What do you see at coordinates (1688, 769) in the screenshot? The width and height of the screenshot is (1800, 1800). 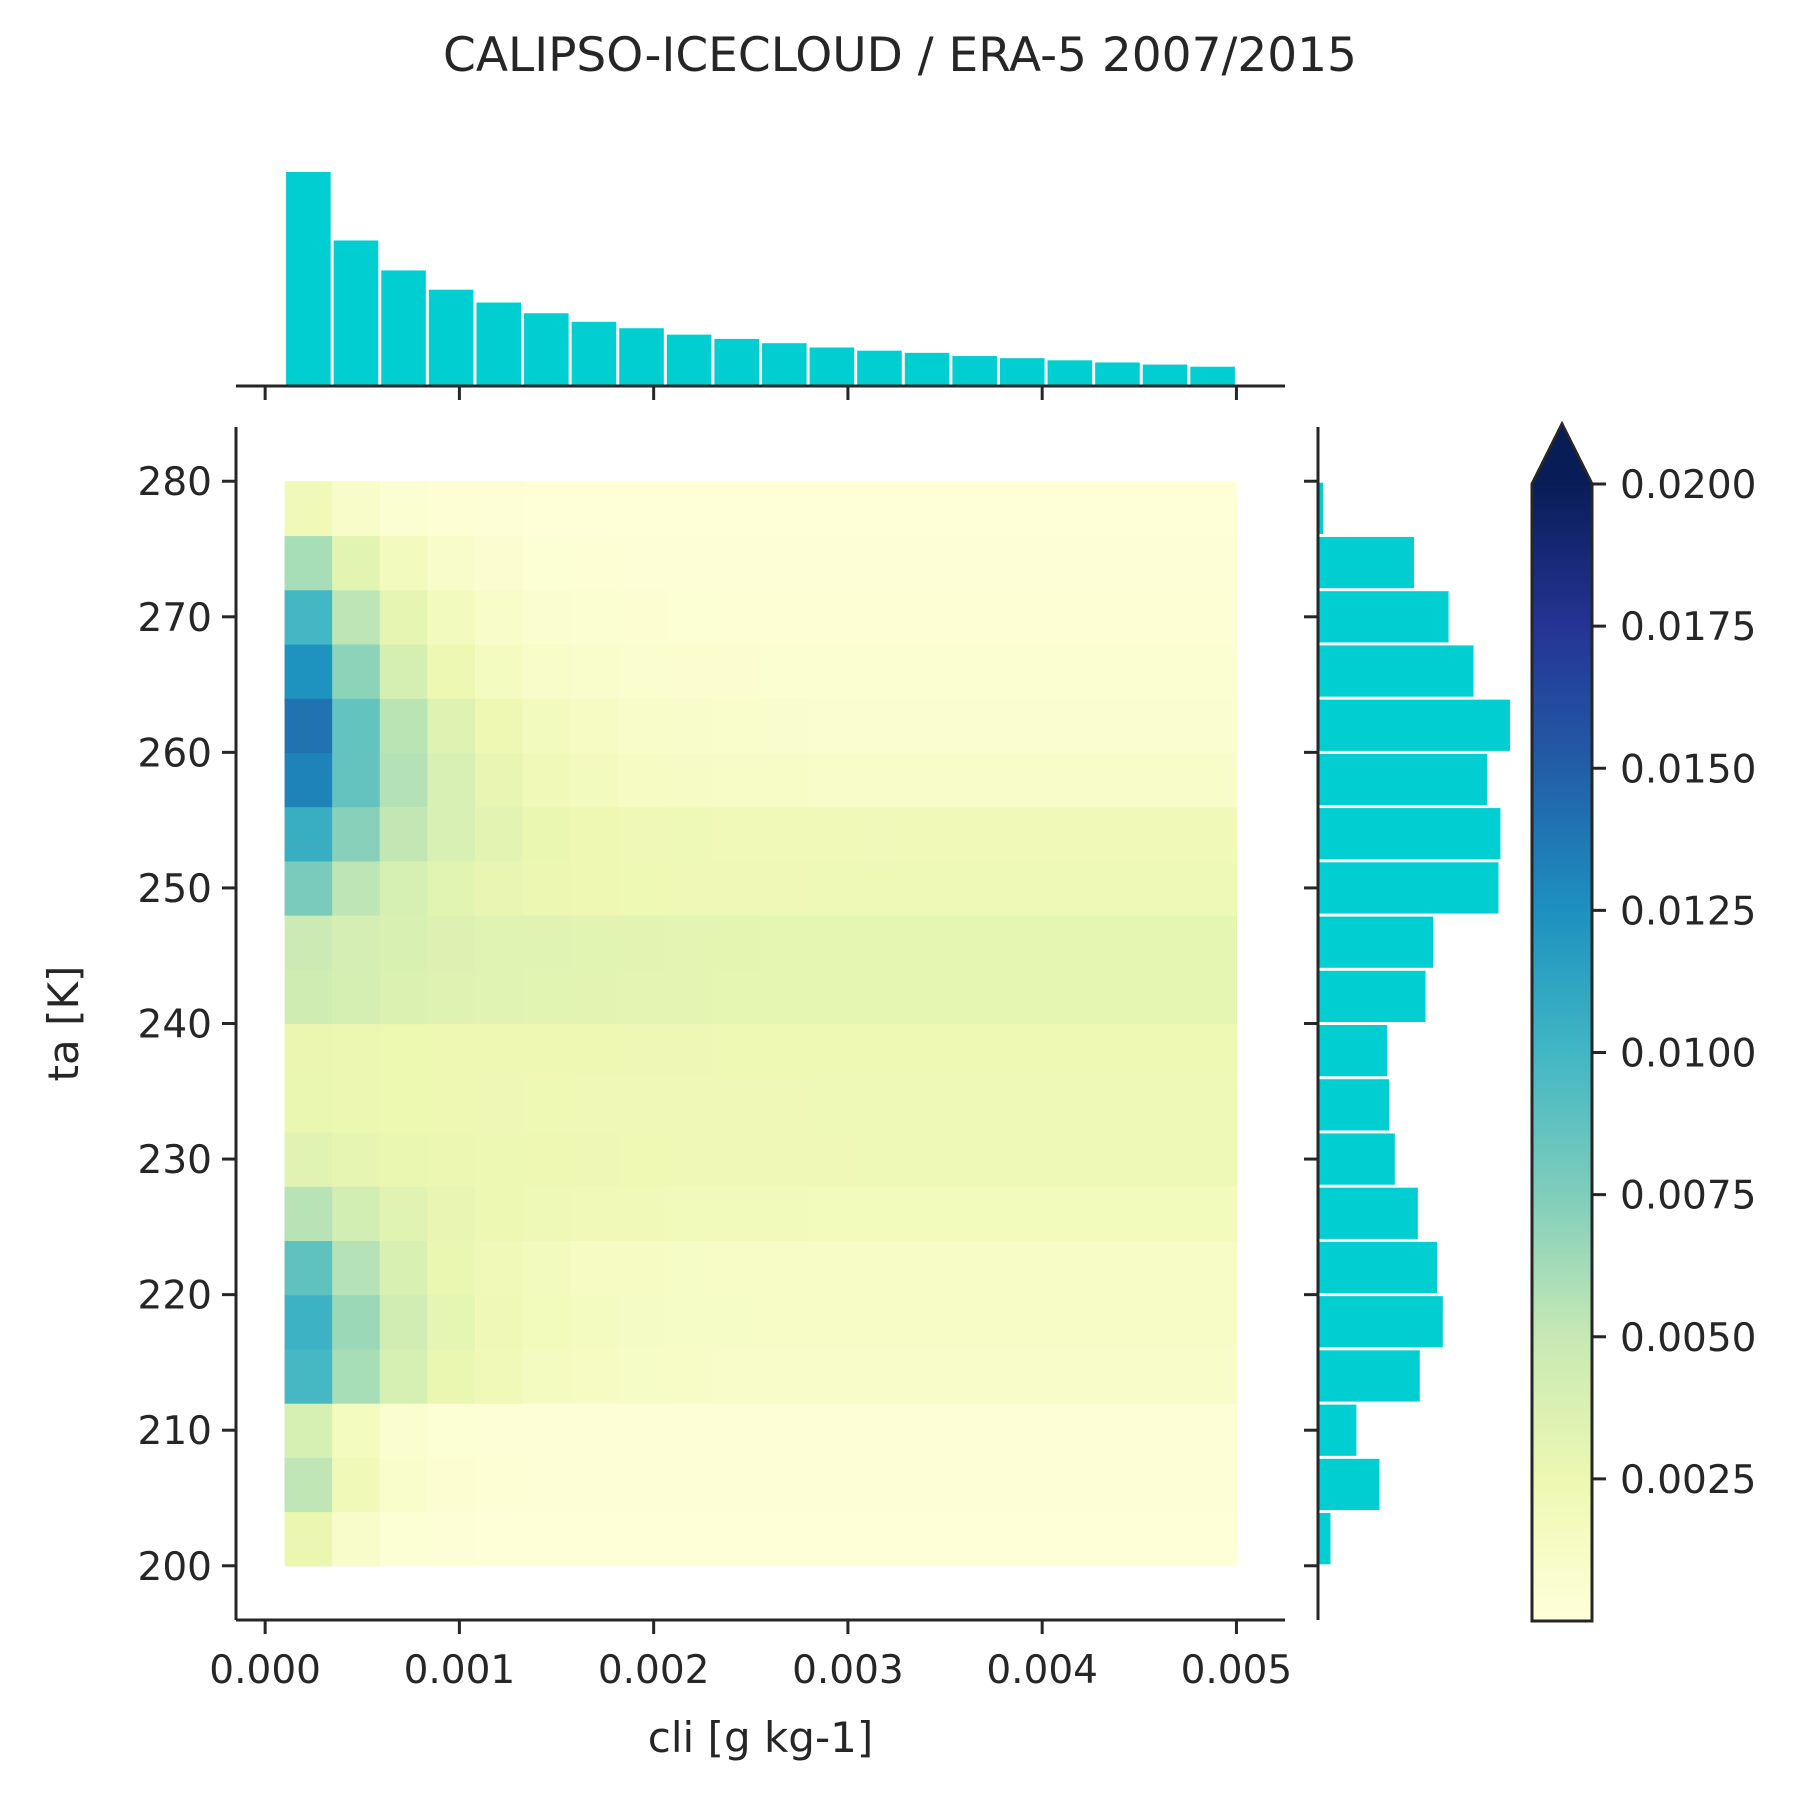 I see `colorbar-tick-label: 0.0150` at bounding box center [1688, 769].